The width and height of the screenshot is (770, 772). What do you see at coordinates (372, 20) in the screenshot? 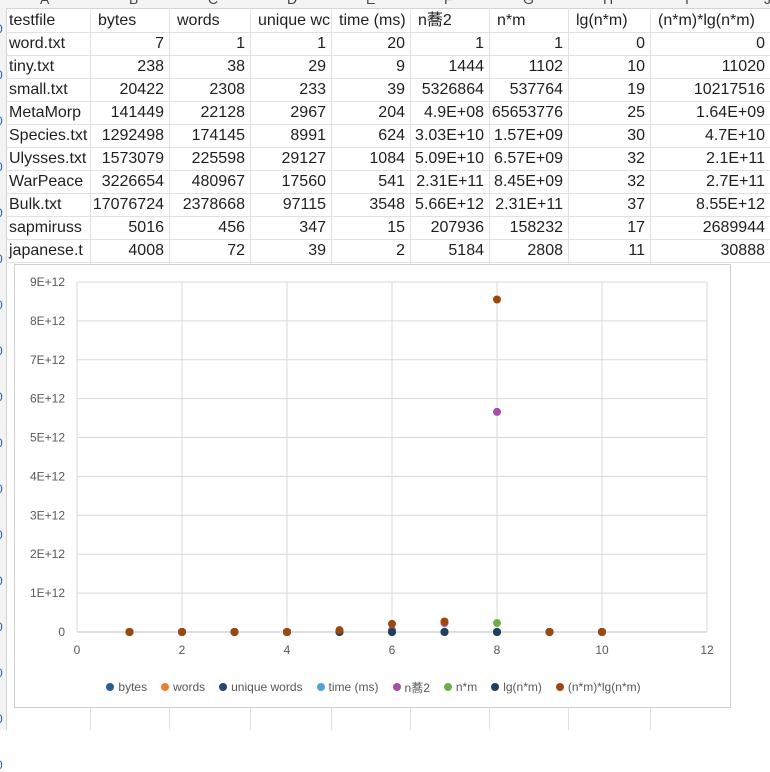
I see `column-header-cell: time (ms)` at bounding box center [372, 20].